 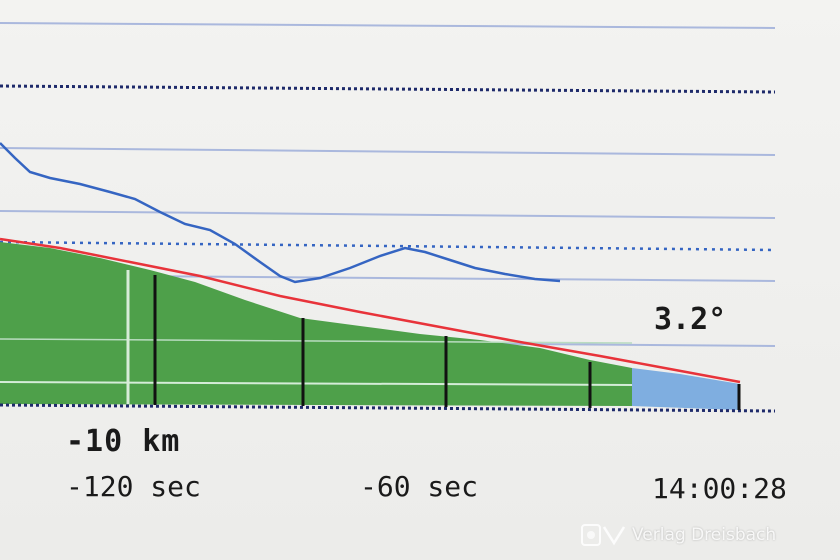 What do you see at coordinates (719, 488) in the screenshot?
I see `clock-readout: 14:00:28` at bounding box center [719, 488].